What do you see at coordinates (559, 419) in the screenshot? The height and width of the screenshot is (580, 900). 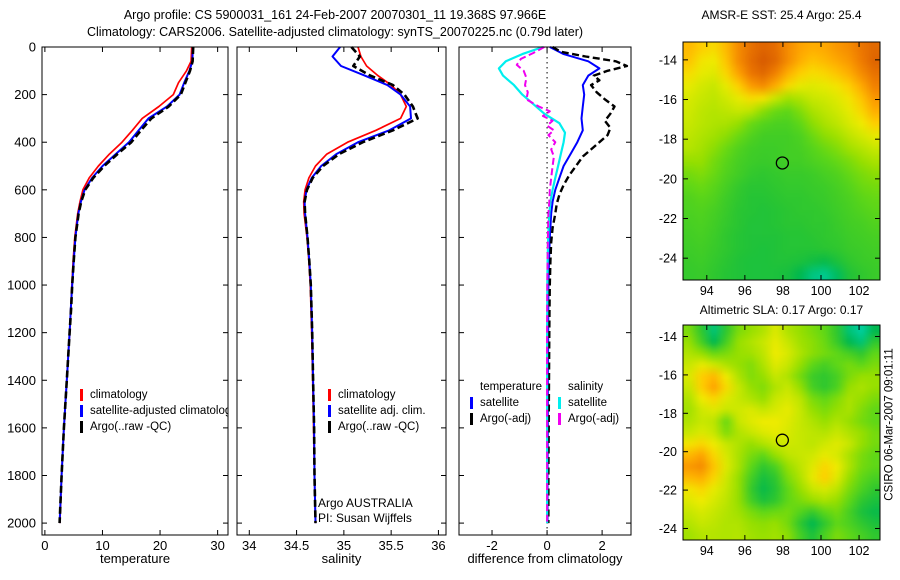 I see `sal-argo-swatch` at bounding box center [559, 419].